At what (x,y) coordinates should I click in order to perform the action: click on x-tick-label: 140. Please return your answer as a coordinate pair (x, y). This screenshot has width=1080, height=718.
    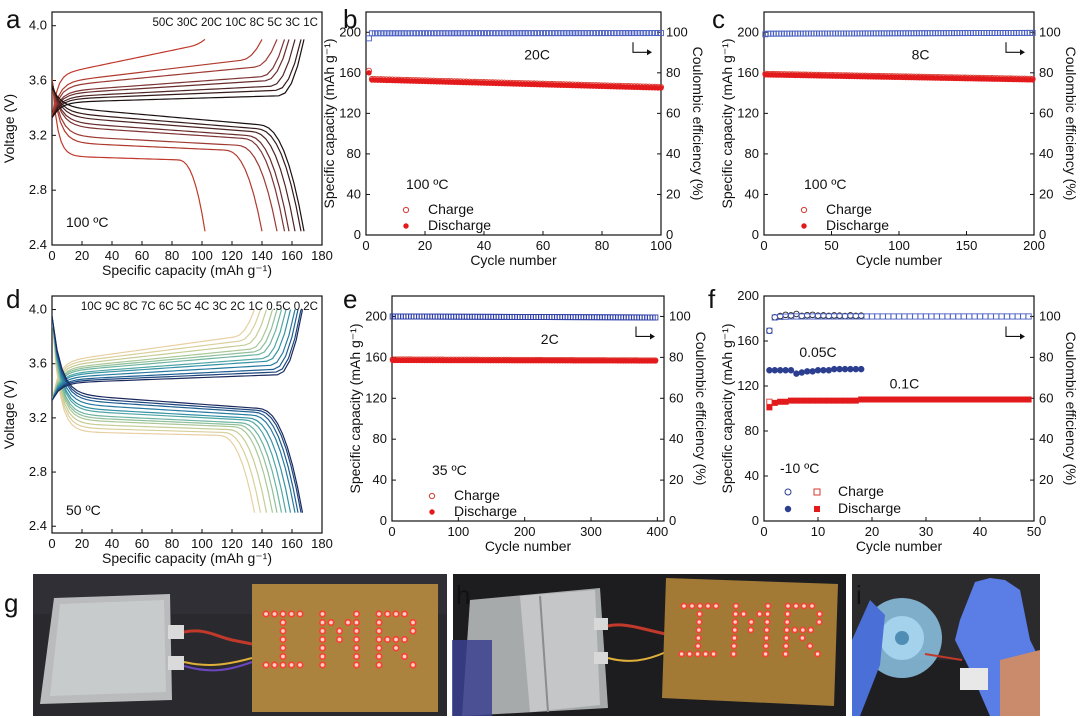
    Looking at the image, I should click on (262, 255).